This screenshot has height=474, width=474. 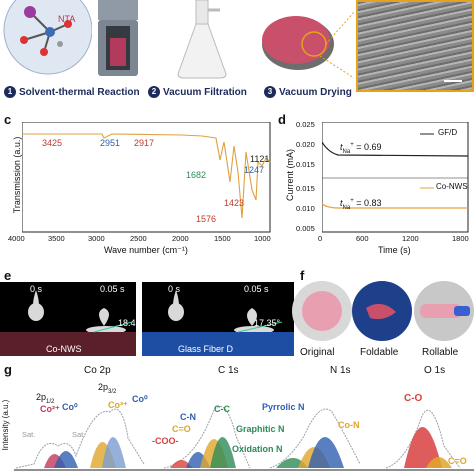 What do you see at coordinates (305, 144) in the screenshot?
I see `current-ytick: 0.020` at bounding box center [305, 144].